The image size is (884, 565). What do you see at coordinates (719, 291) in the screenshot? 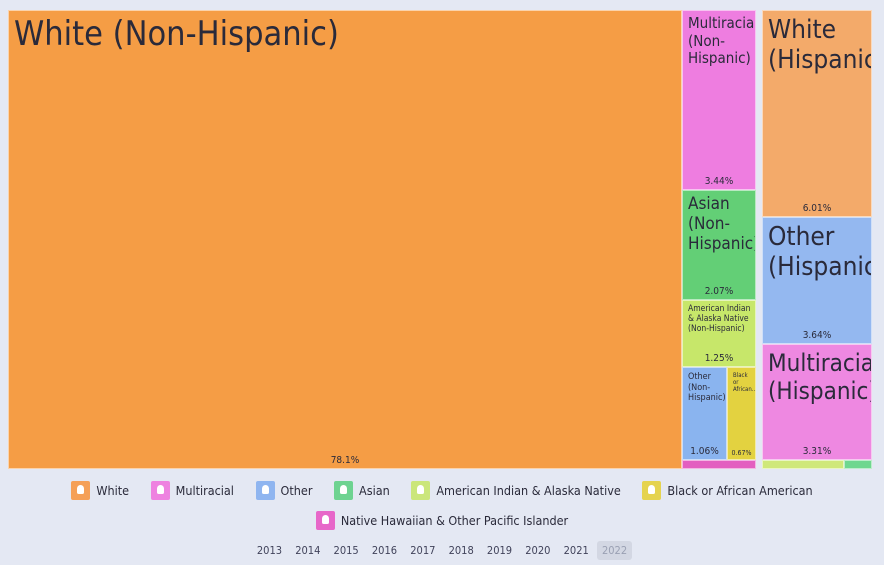
I see `cell-percentage: 2.07%` at bounding box center [719, 291].